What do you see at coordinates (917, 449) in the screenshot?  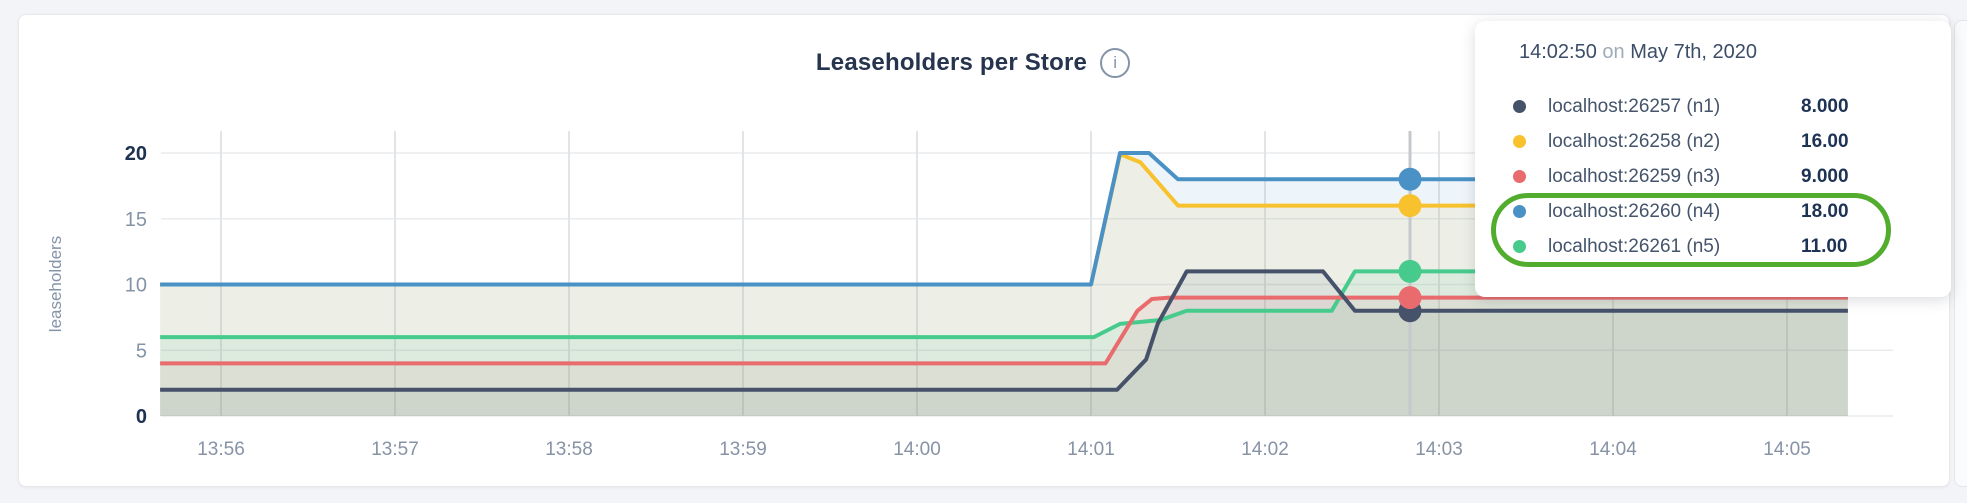 I see `svg-text: 14:00` at bounding box center [917, 449].